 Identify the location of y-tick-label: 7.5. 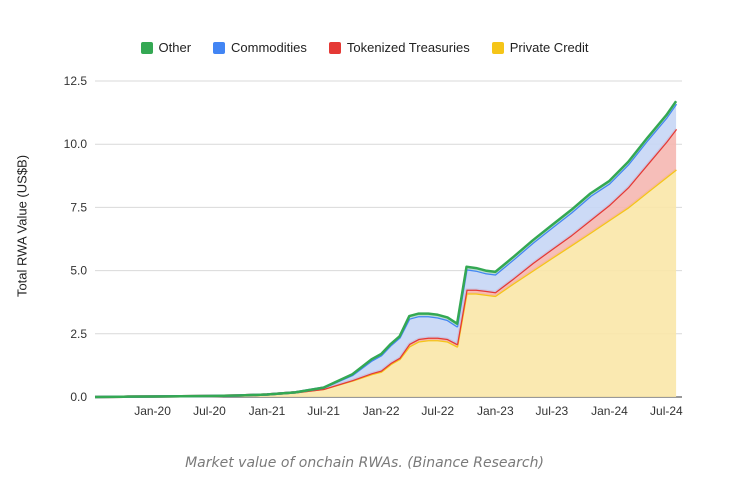
(78, 207).